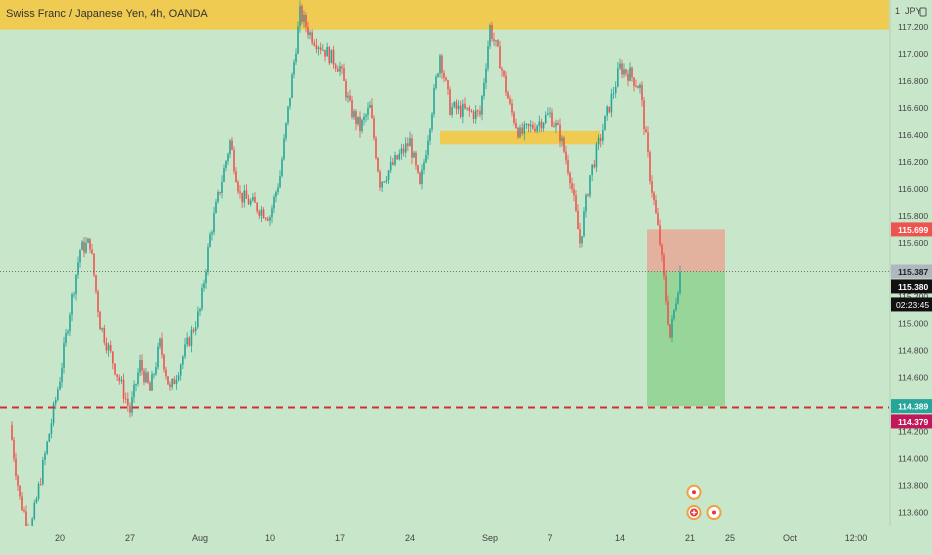 This screenshot has width=932, height=555. Describe the element at coordinates (911, 286) in the screenshot. I see `price-tag-current` at that location.